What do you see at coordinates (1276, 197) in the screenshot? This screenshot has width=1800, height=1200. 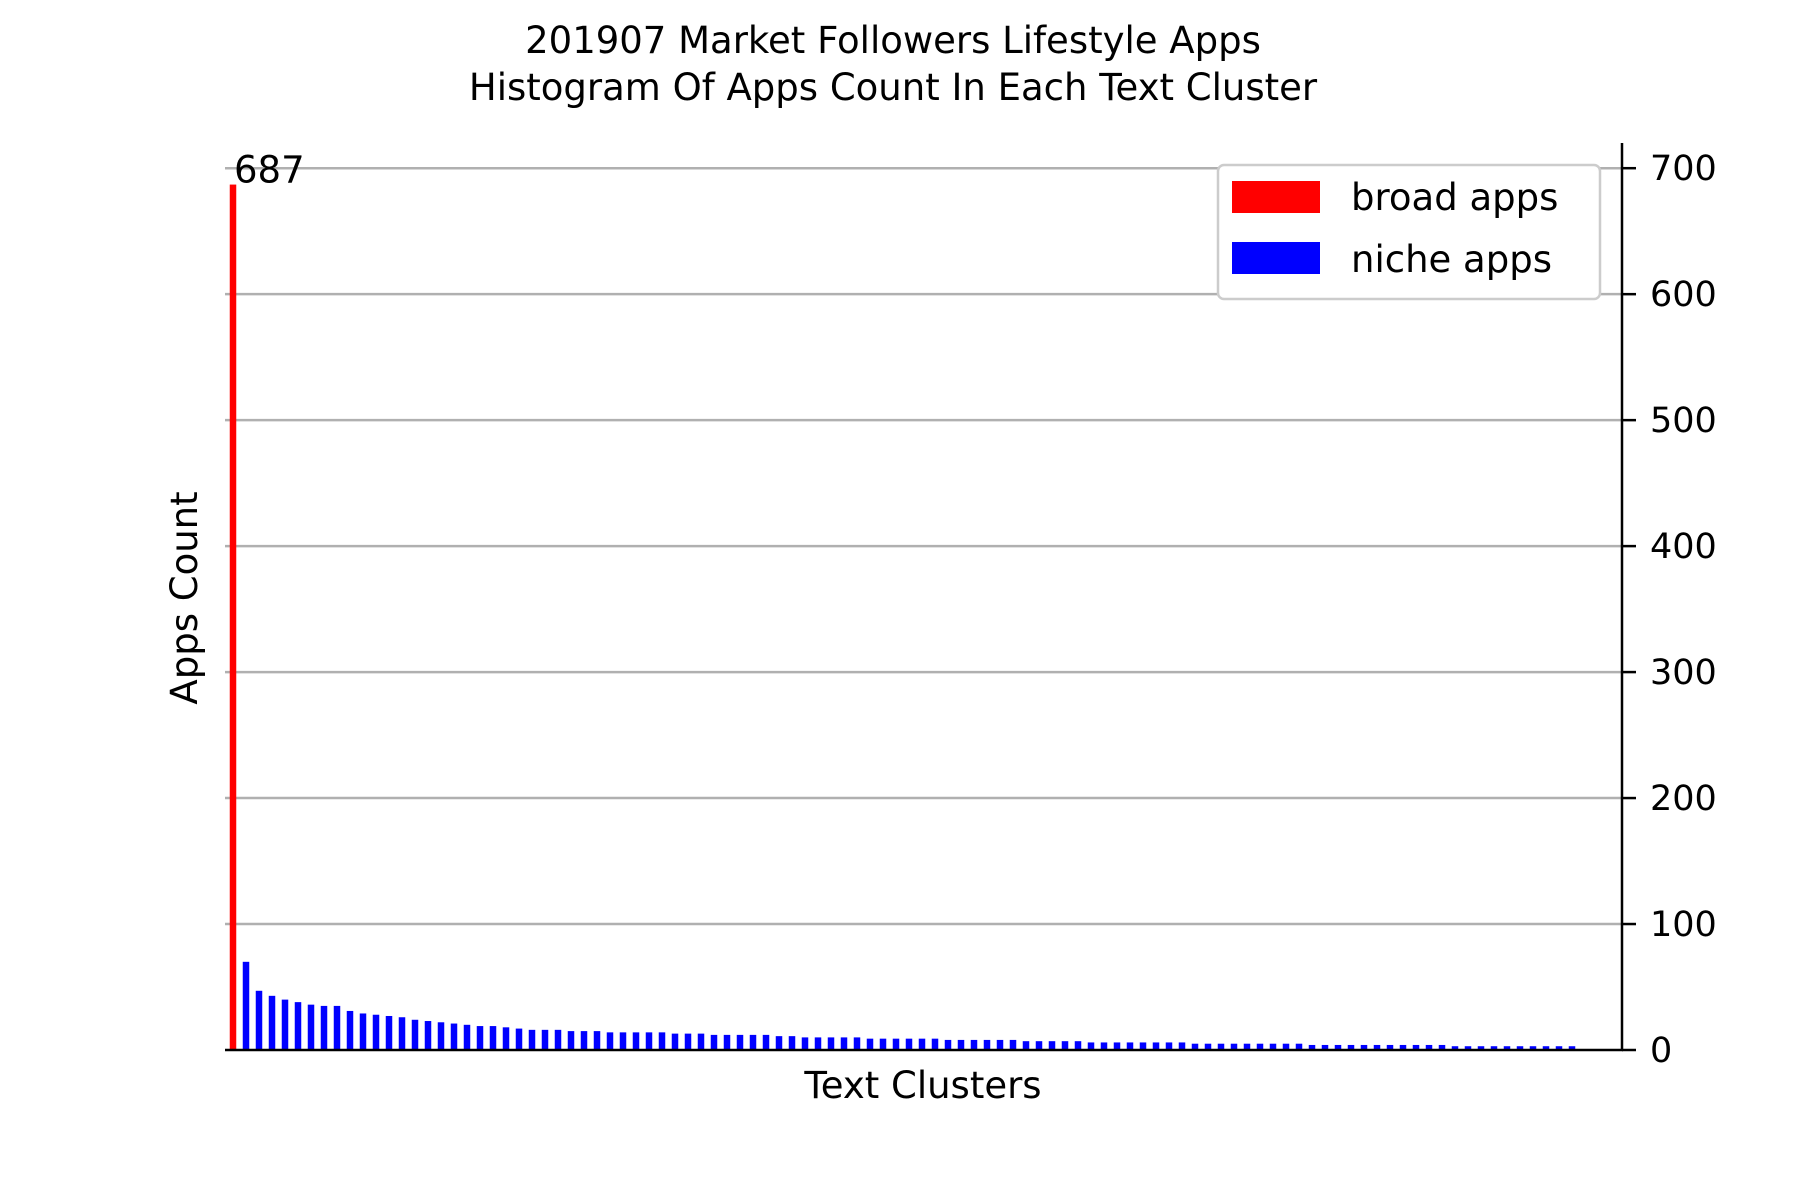 I see `legend-swatch-broad-apps` at bounding box center [1276, 197].